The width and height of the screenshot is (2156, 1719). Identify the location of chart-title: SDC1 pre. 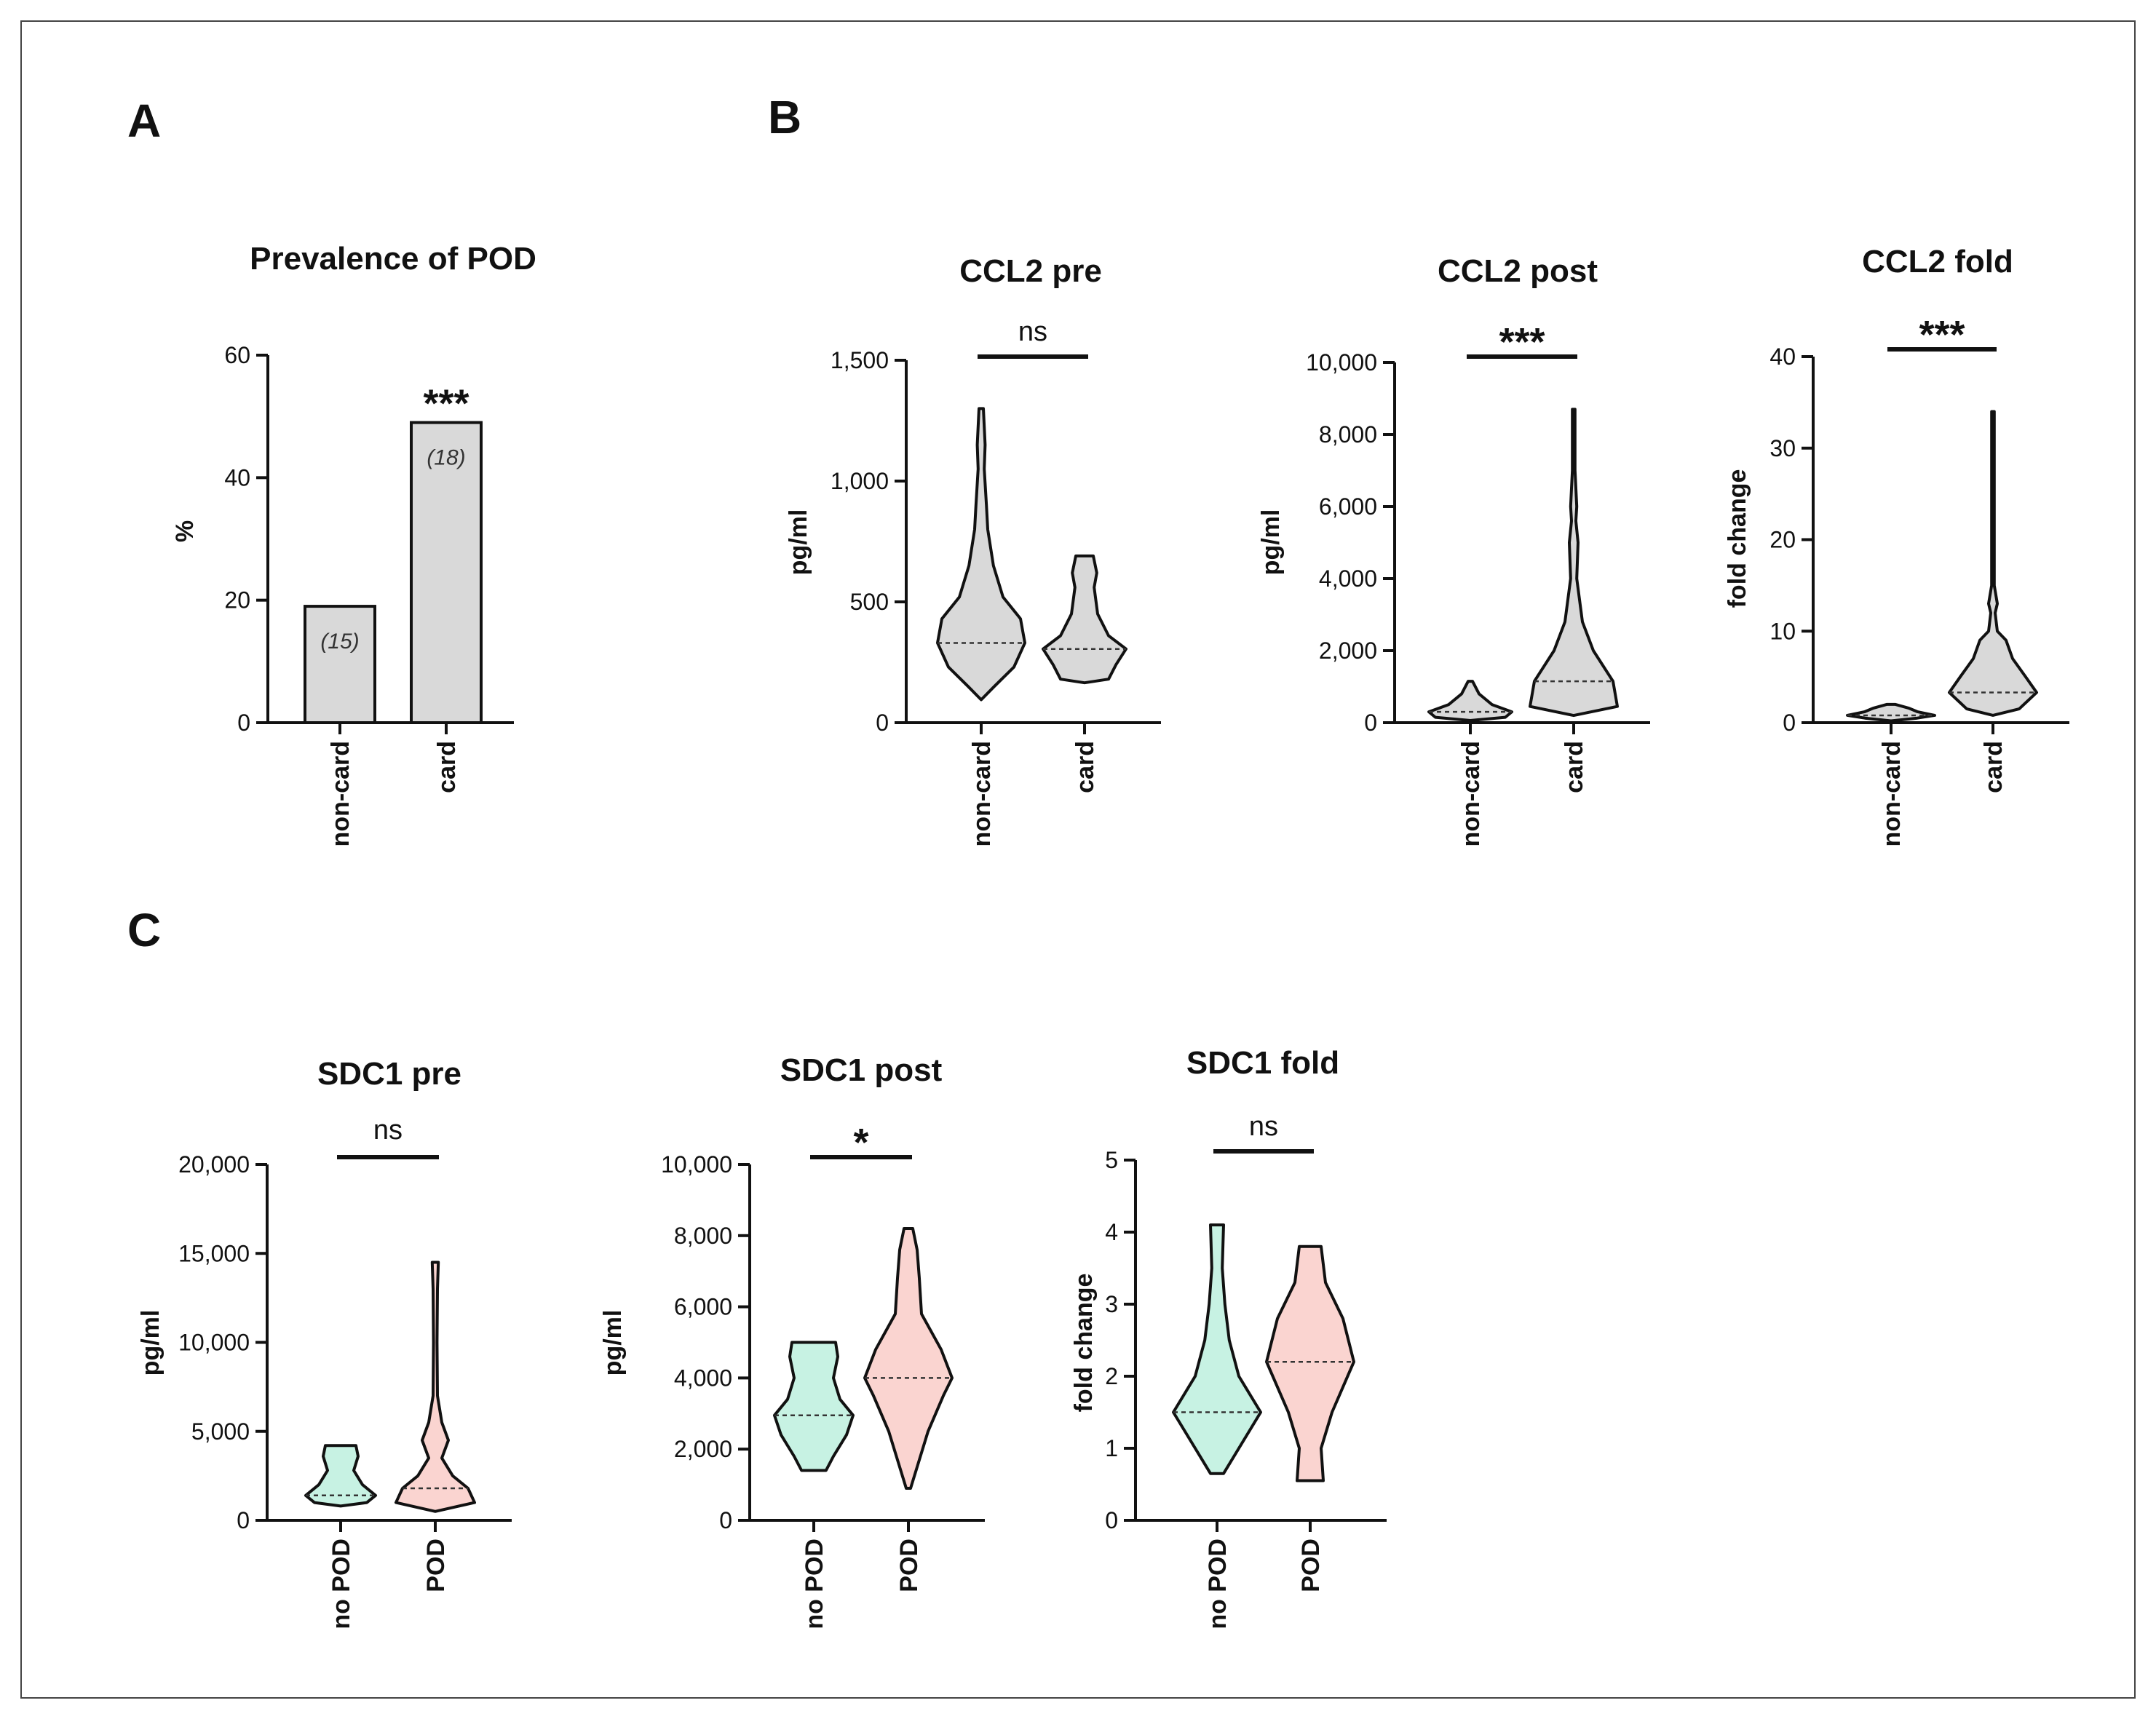
(389, 1074).